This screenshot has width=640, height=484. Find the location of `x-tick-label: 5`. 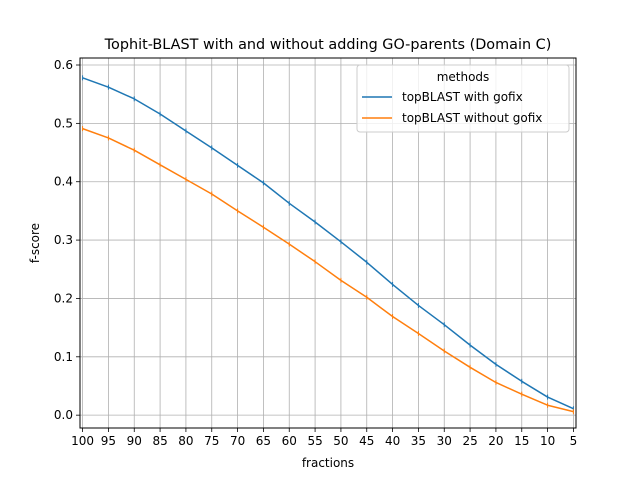

x-tick-label: 5 is located at coordinates (574, 441).